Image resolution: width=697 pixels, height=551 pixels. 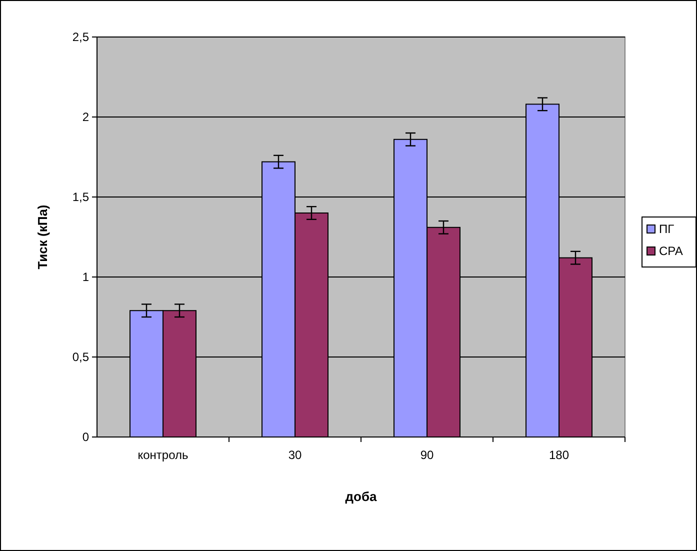 I want to click on x-axis-title: доба, so click(x=361, y=496).